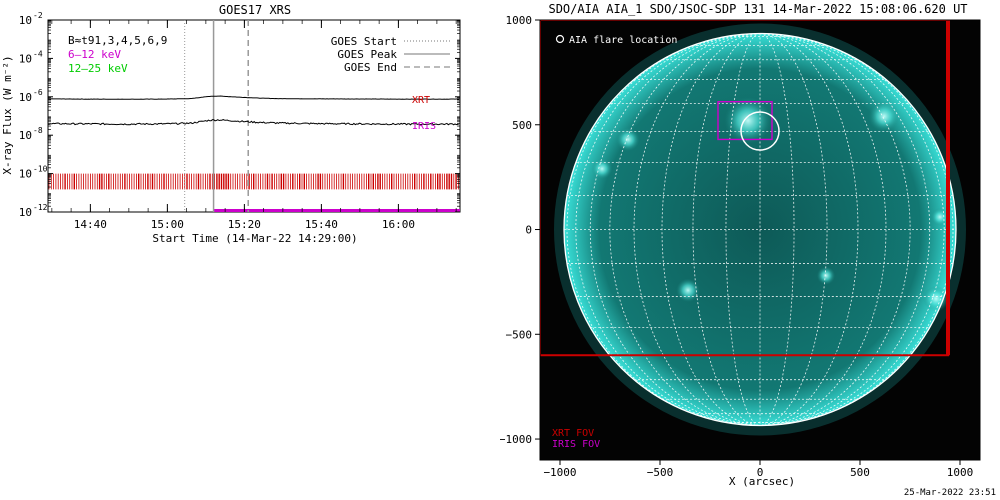  Describe the element at coordinates (7, 114) in the screenshot. I see `goes-y-axis-label: X-ray Flux (W m⁻²)` at that location.